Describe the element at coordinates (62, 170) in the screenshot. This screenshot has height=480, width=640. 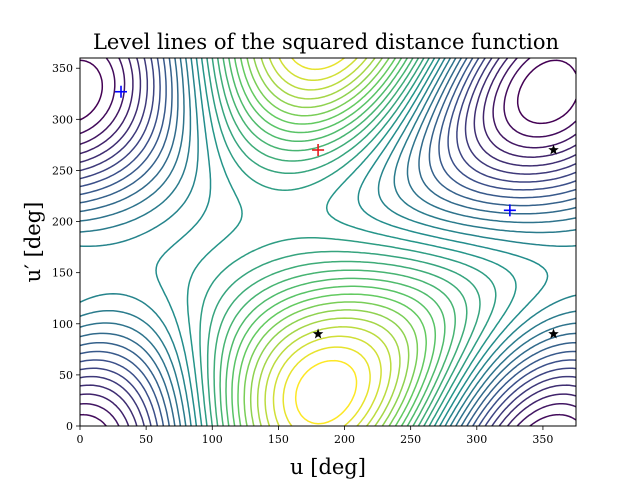
I see `y-tick-label: 250` at that location.